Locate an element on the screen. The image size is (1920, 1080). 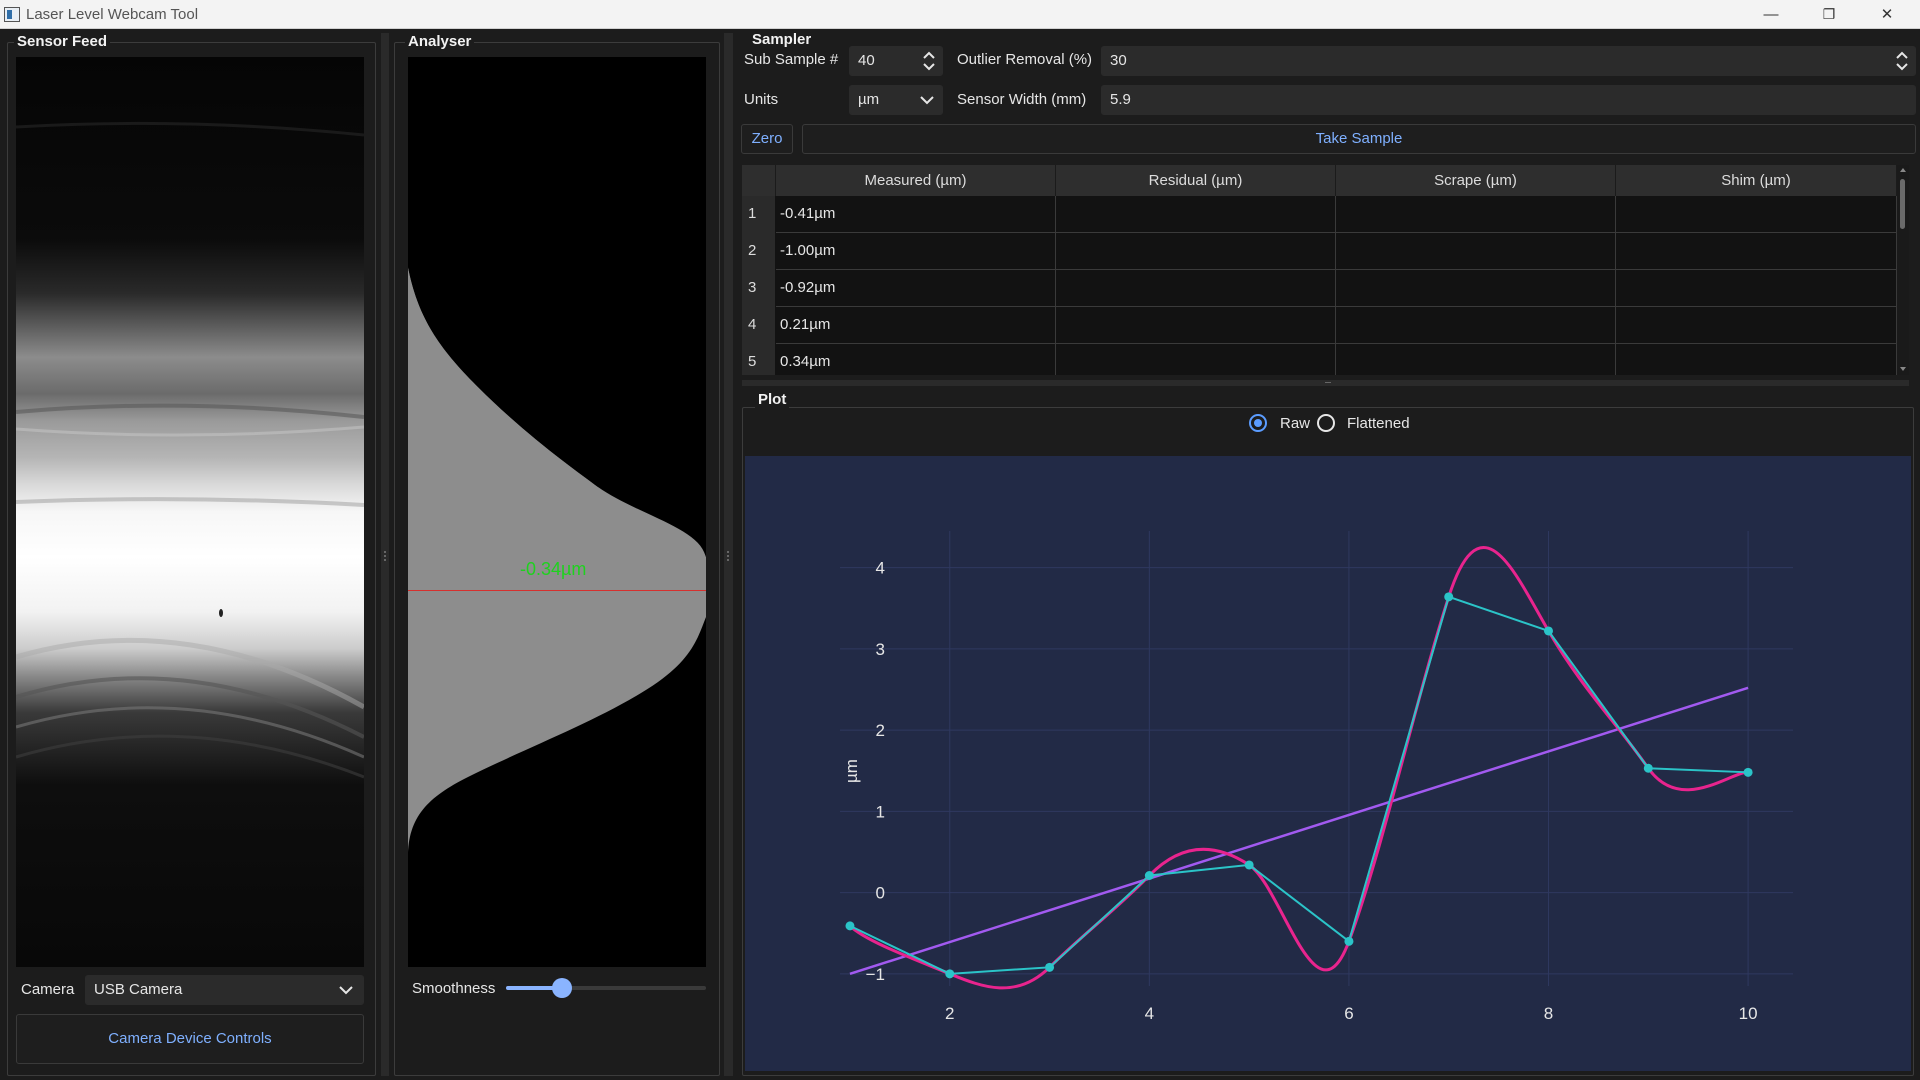
column-header-shim: Shim (µm) is located at coordinates (1756, 180).